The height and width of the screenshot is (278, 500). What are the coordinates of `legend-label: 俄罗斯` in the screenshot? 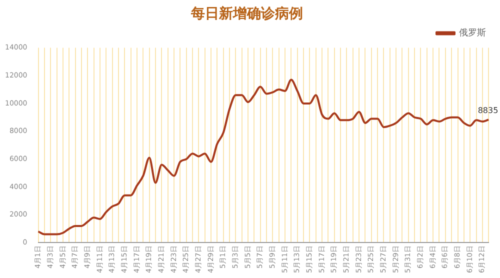 It's located at (472, 33).